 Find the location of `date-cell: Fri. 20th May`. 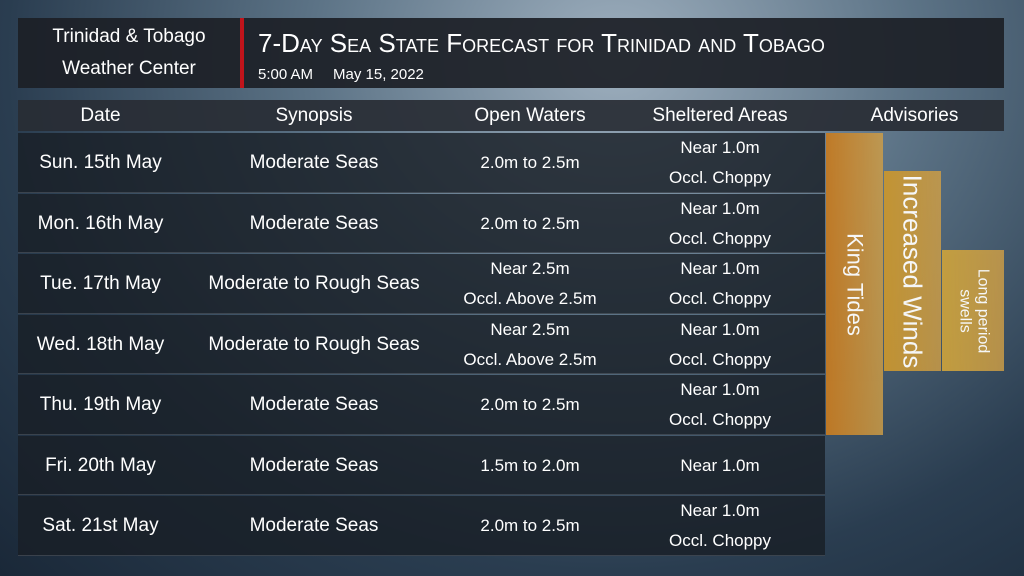

date-cell: Fri. 20th May is located at coordinates (100, 465).